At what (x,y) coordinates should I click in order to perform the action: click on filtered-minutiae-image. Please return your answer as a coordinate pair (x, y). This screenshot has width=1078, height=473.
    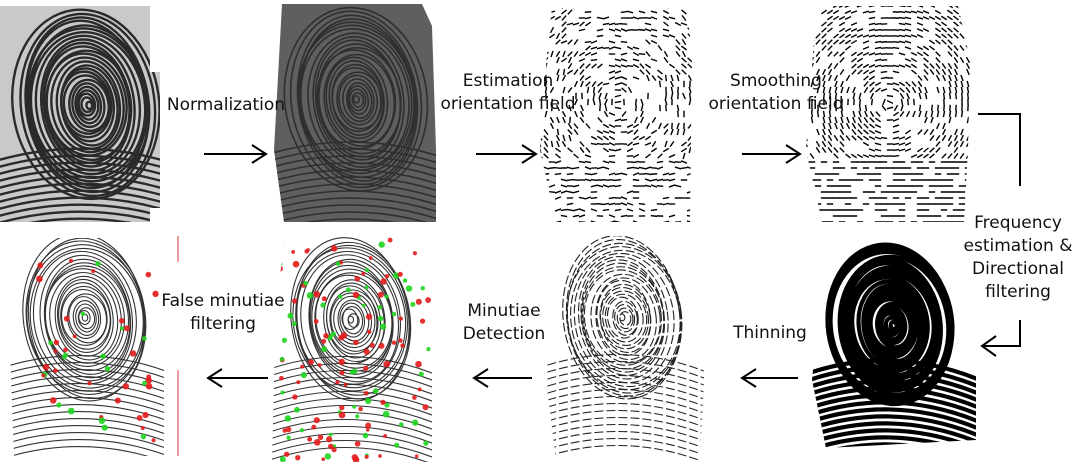
    Looking at the image, I should click on (86, 347).